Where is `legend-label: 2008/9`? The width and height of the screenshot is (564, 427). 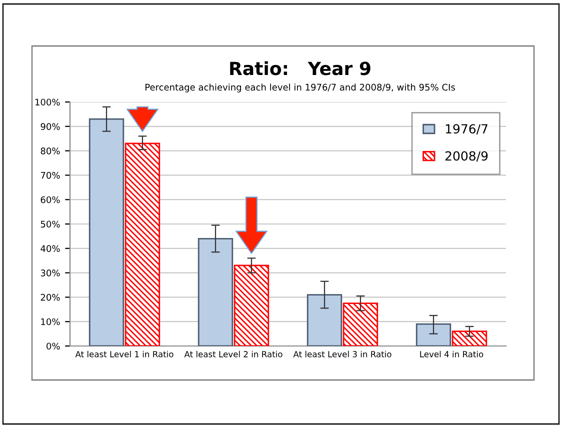
legend-label: 2008/9 is located at coordinates (466, 156).